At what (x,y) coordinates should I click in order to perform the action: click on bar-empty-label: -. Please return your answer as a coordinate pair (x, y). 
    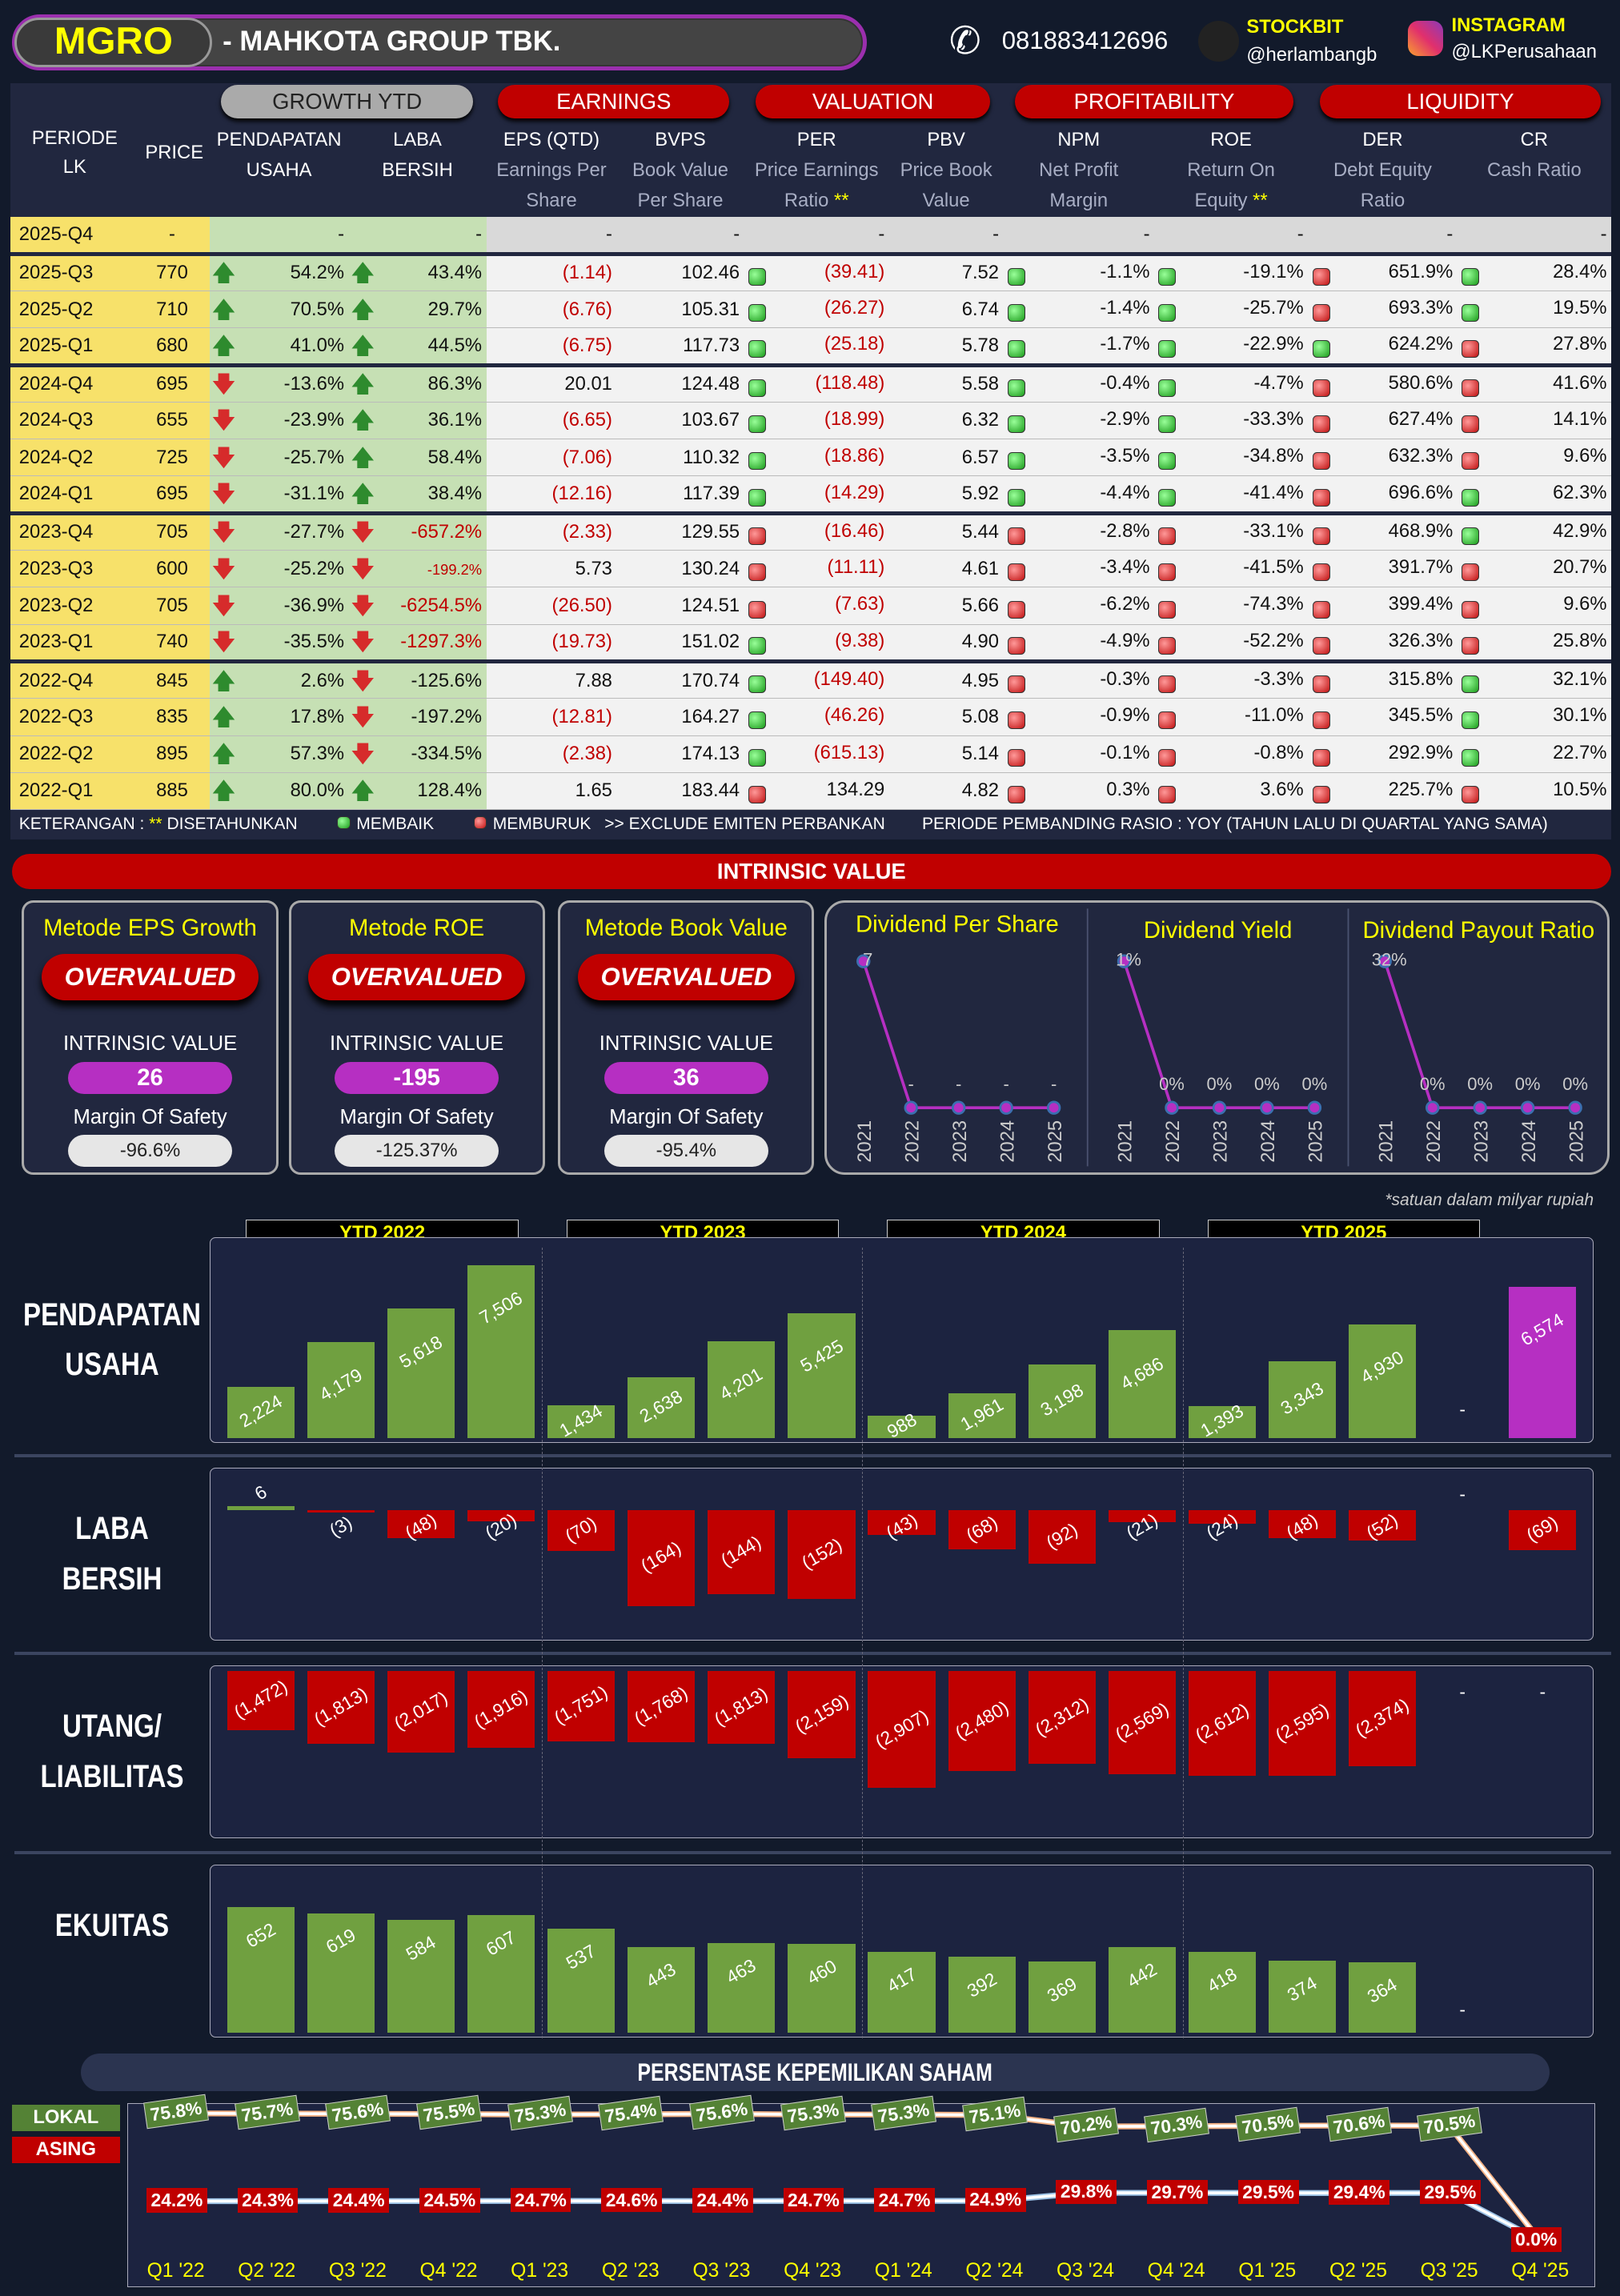
    Looking at the image, I should click on (1462, 1494).